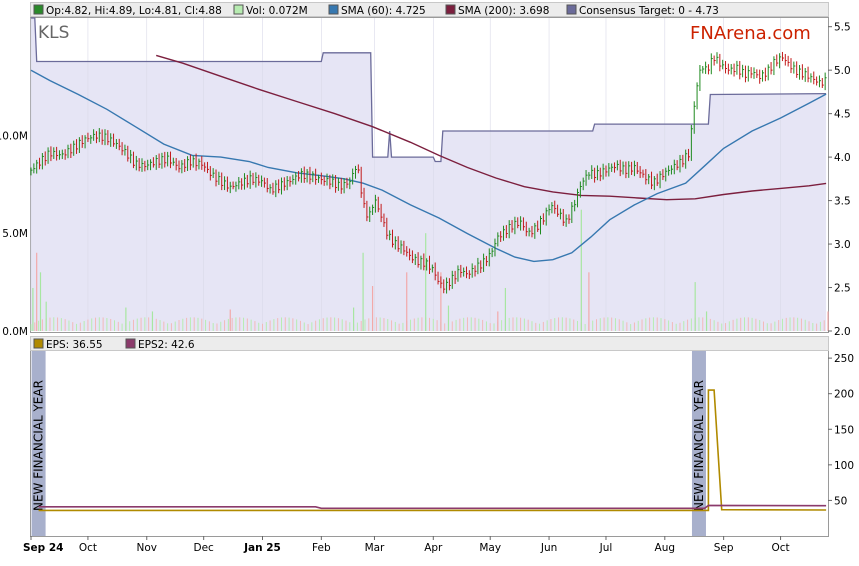 This screenshot has width=859, height=566. I want to click on x-tick-label-13: Oct, so click(780, 548).